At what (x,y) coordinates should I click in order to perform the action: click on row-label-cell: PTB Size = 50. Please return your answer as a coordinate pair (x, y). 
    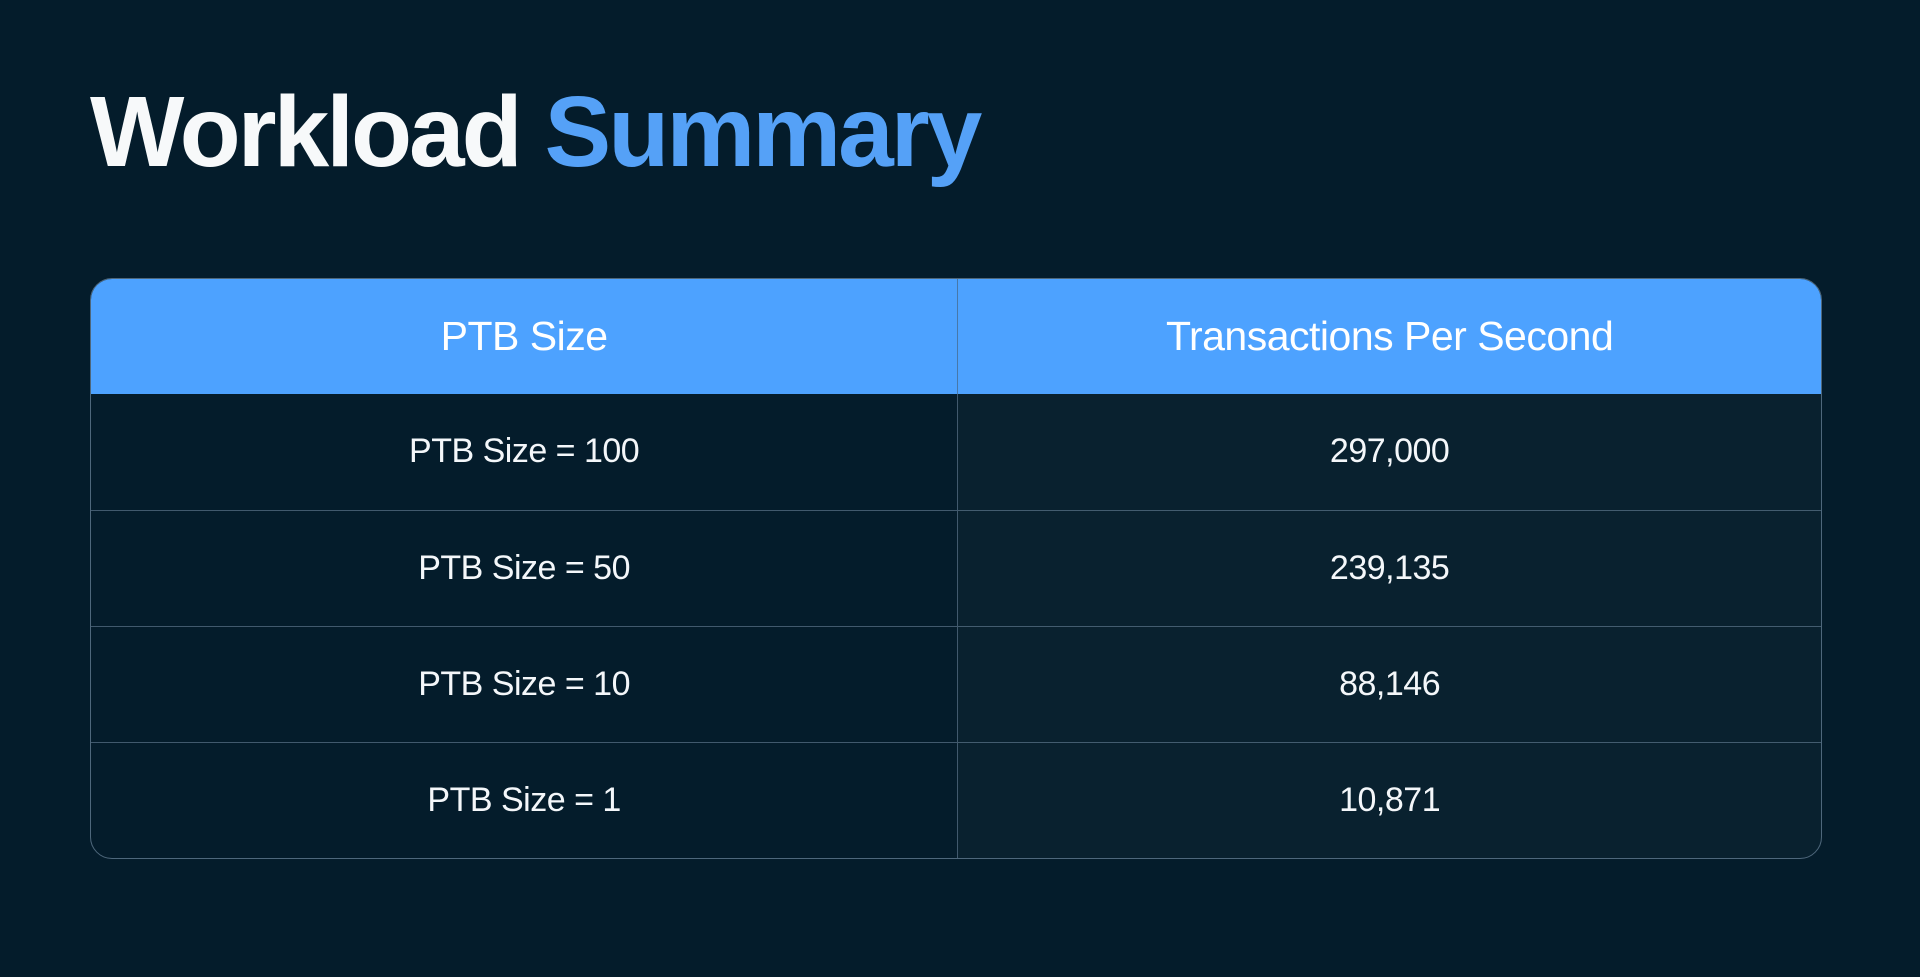
    Looking at the image, I should click on (525, 567).